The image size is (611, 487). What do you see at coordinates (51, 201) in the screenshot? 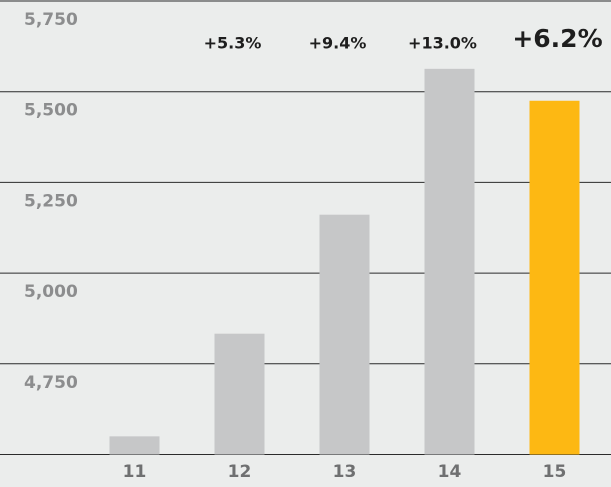
I see `y-tick-label: 5,250` at bounding box center [51, 201].